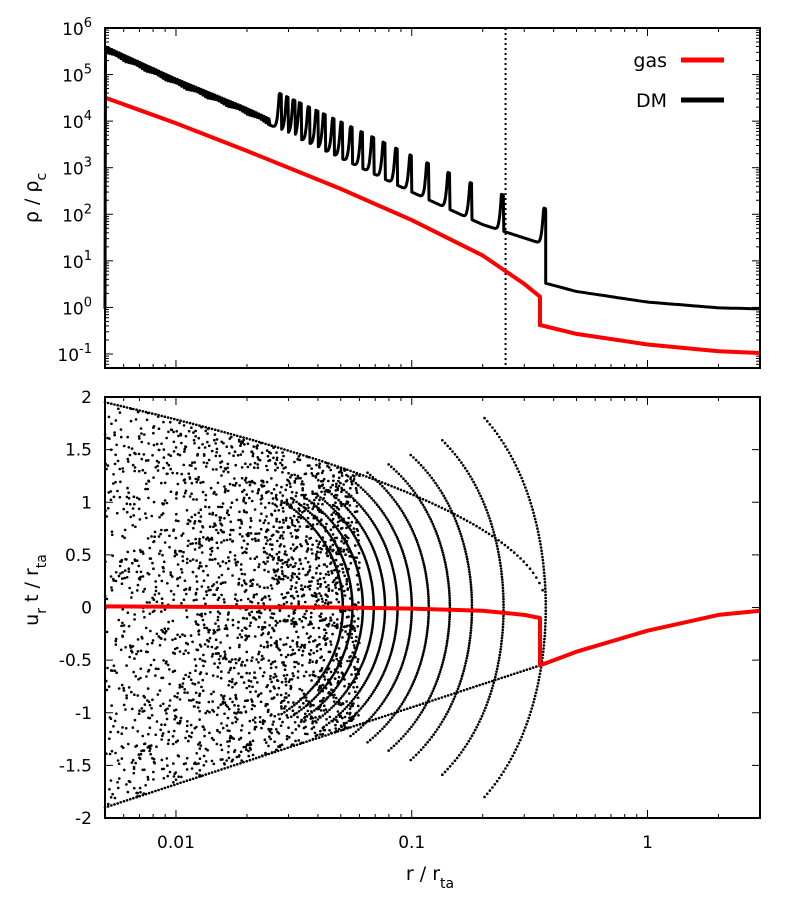 This screenshot has height=900, width=800. Describe the element at coordinates (678, 81) in the screenshot. I see `legend: gas DM` at that location.